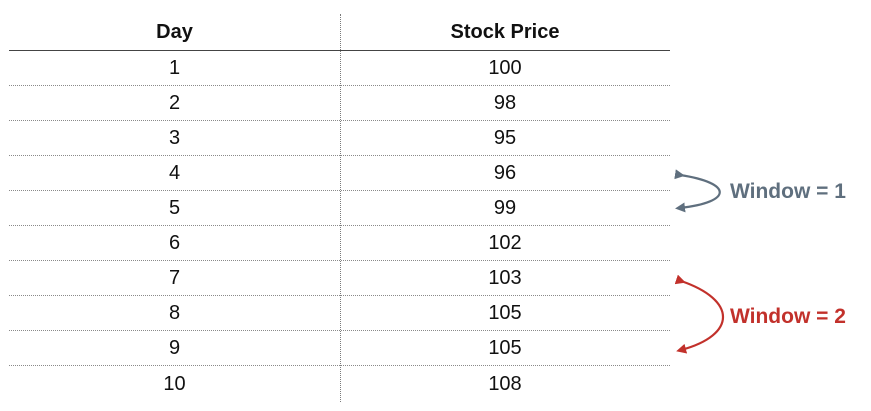  Describe the element at coordinates (697, 191) in the screenshot. I see `window-1-arrow` at that location.